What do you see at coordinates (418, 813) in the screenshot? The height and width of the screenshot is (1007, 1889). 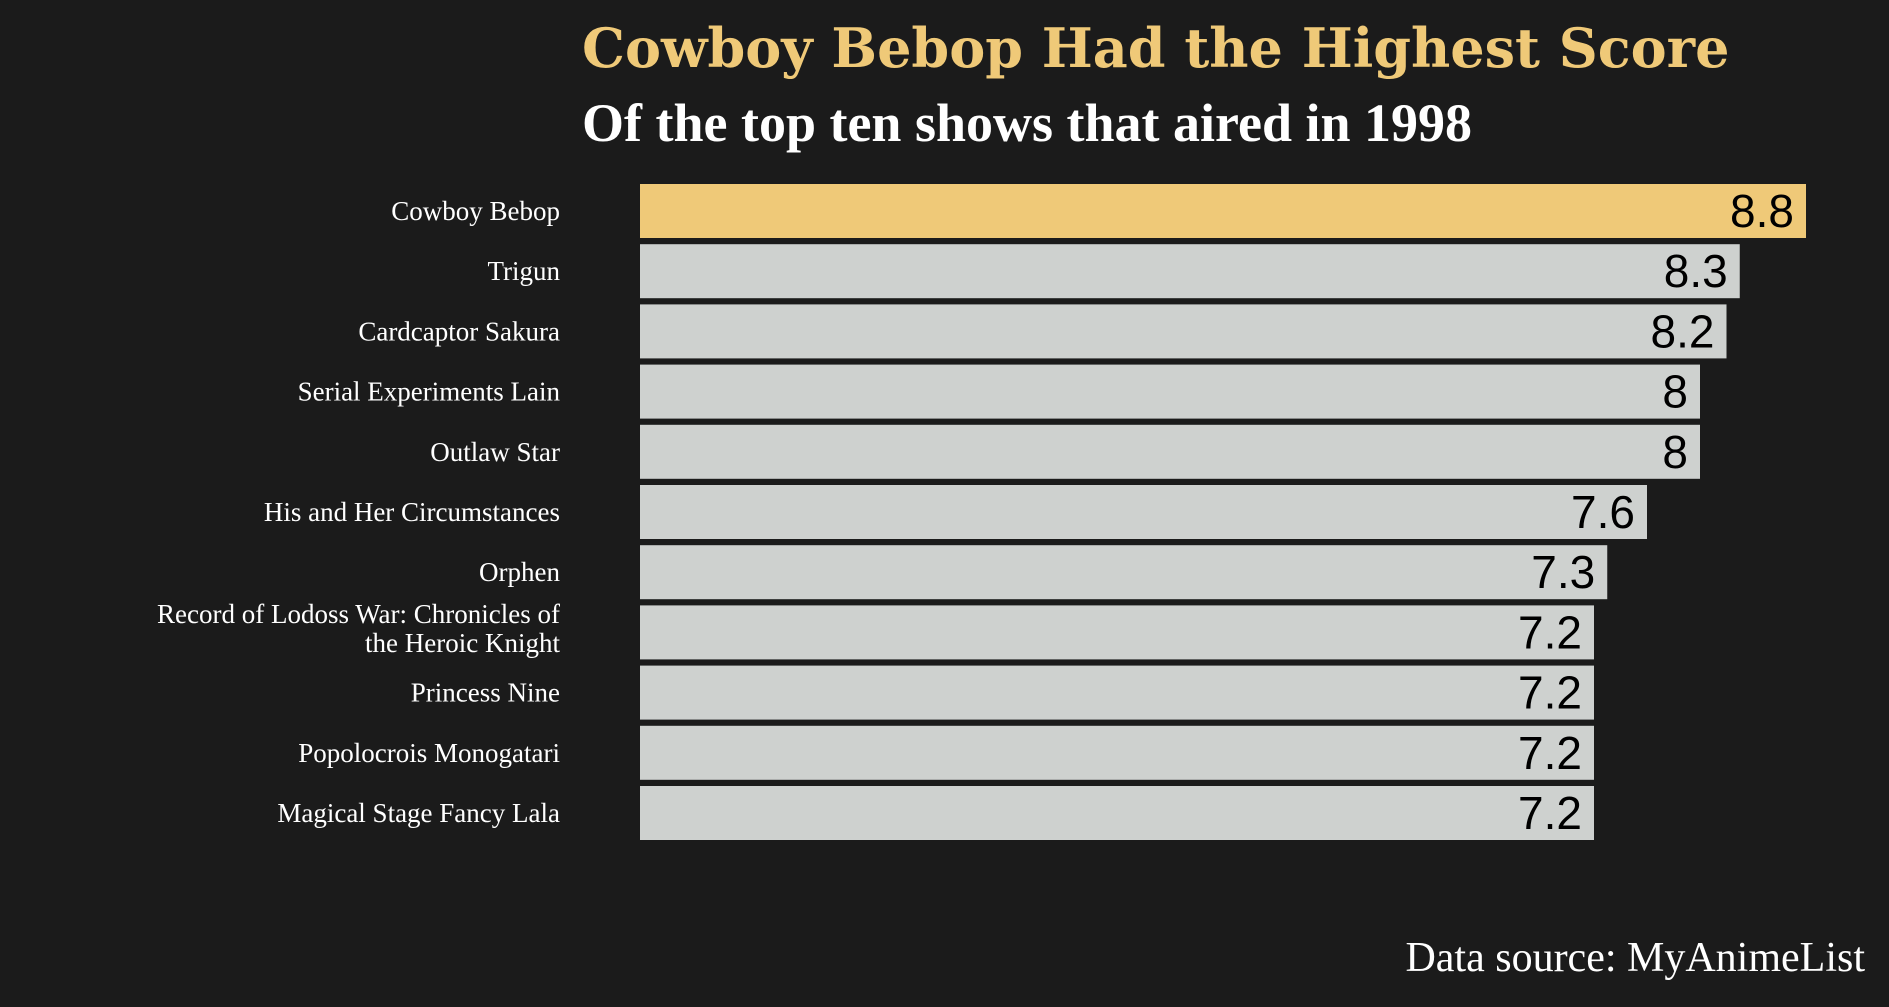 I see `category-label-10: Magical Stage Fancy Lala` at bounding box center [418, 813].